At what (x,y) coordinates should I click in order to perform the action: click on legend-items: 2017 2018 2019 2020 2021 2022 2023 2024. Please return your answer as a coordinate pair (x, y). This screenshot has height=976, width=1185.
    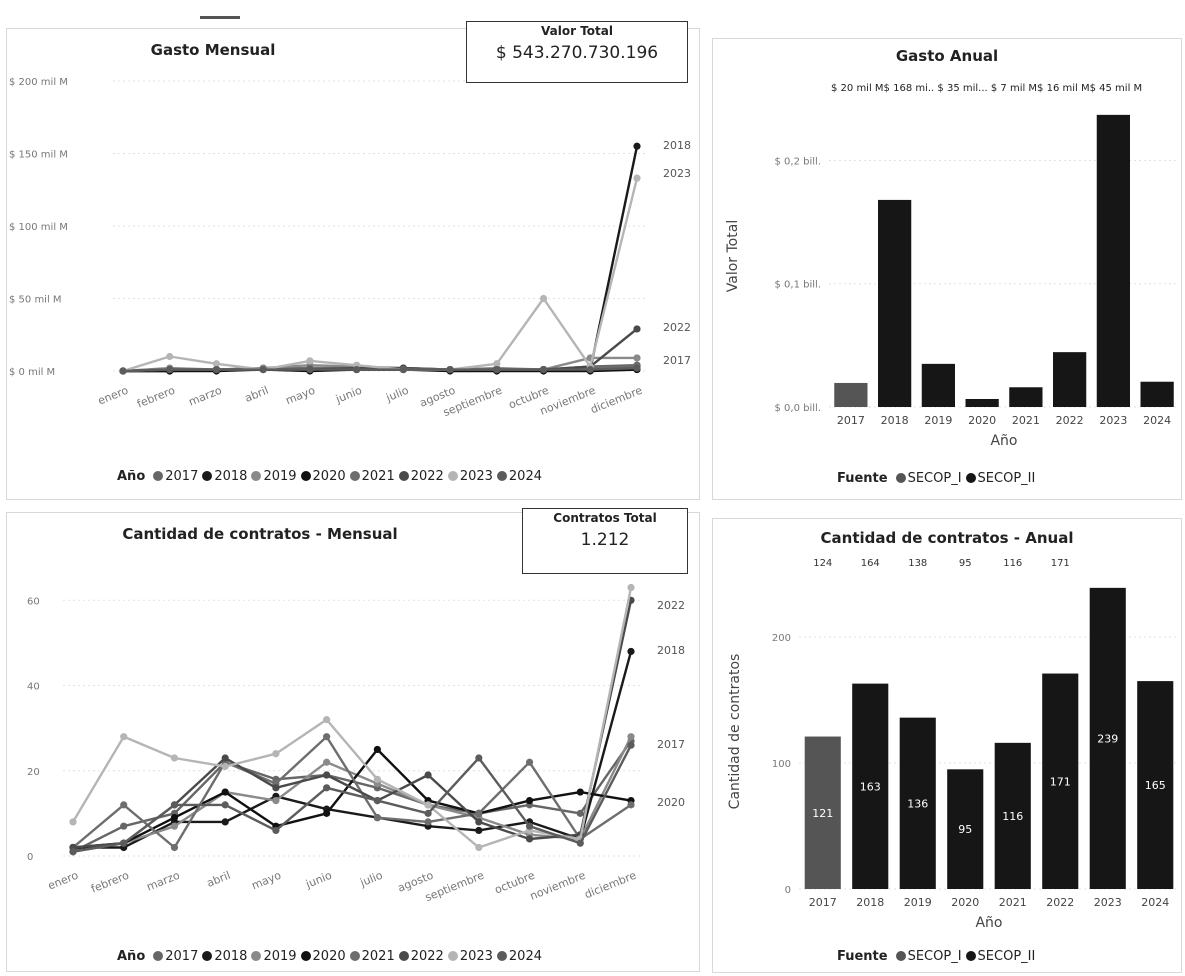
    Looking at the image, I should click on (349, 476).